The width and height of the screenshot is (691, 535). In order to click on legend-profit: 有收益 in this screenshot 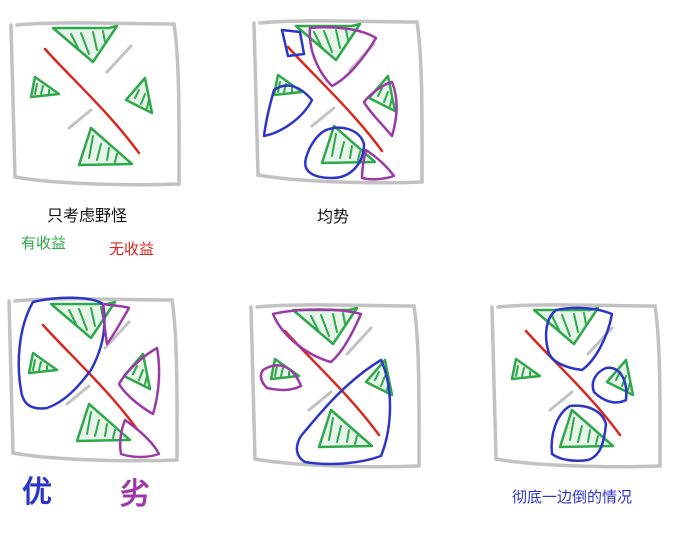, I will do `click(44, 243)`.